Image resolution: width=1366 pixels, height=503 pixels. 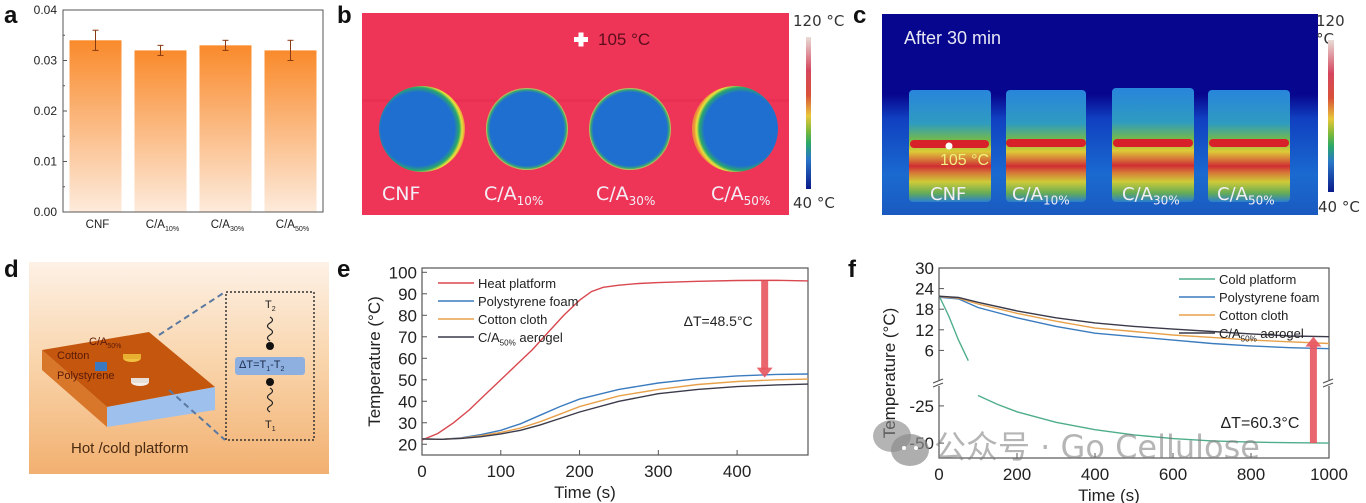 What do you see at coordinates (46, 111) in the screenshot?
I see `y-tick-label: 0.02` at bounding box center [46, 111].